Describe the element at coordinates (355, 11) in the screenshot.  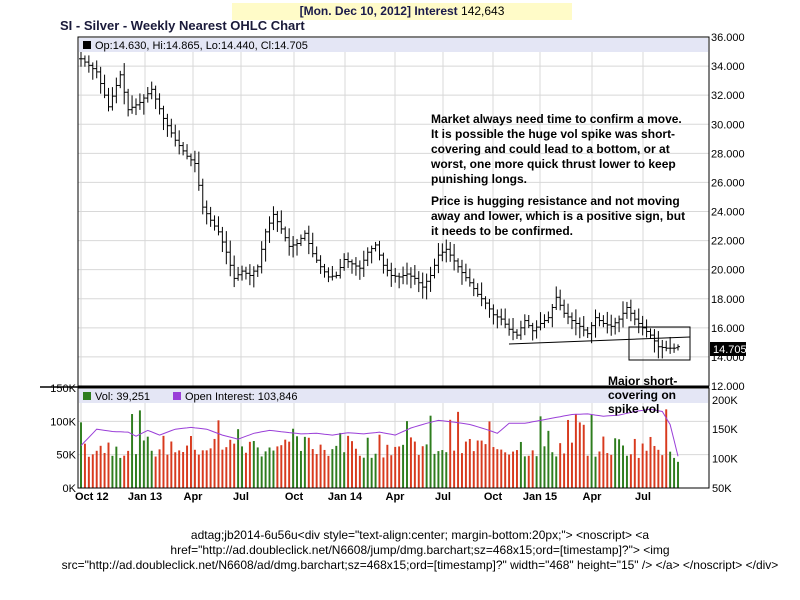
I see `banner-date: [Mon. Dec 10, 2012]` at that location.